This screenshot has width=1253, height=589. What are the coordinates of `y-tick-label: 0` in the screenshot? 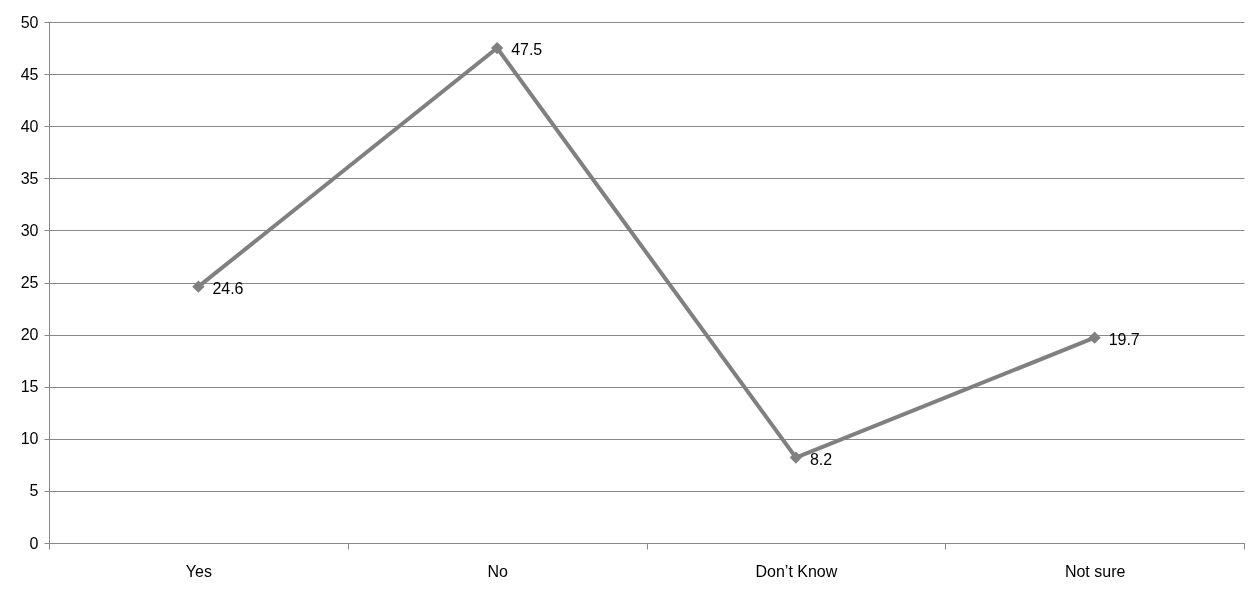 It's located at (34, 543).